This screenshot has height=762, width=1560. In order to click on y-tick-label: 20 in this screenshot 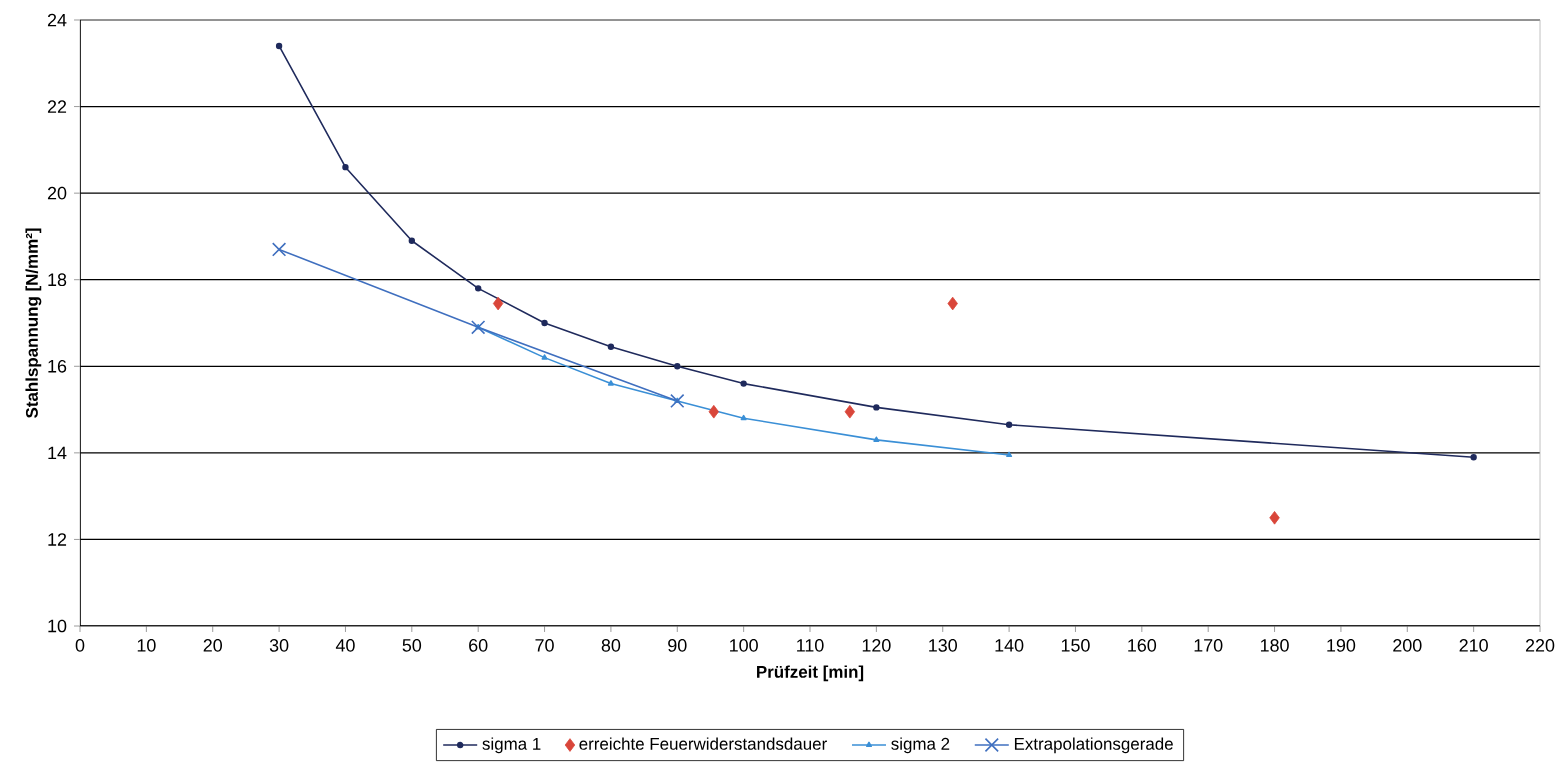, I will do `click(57, 193)`.